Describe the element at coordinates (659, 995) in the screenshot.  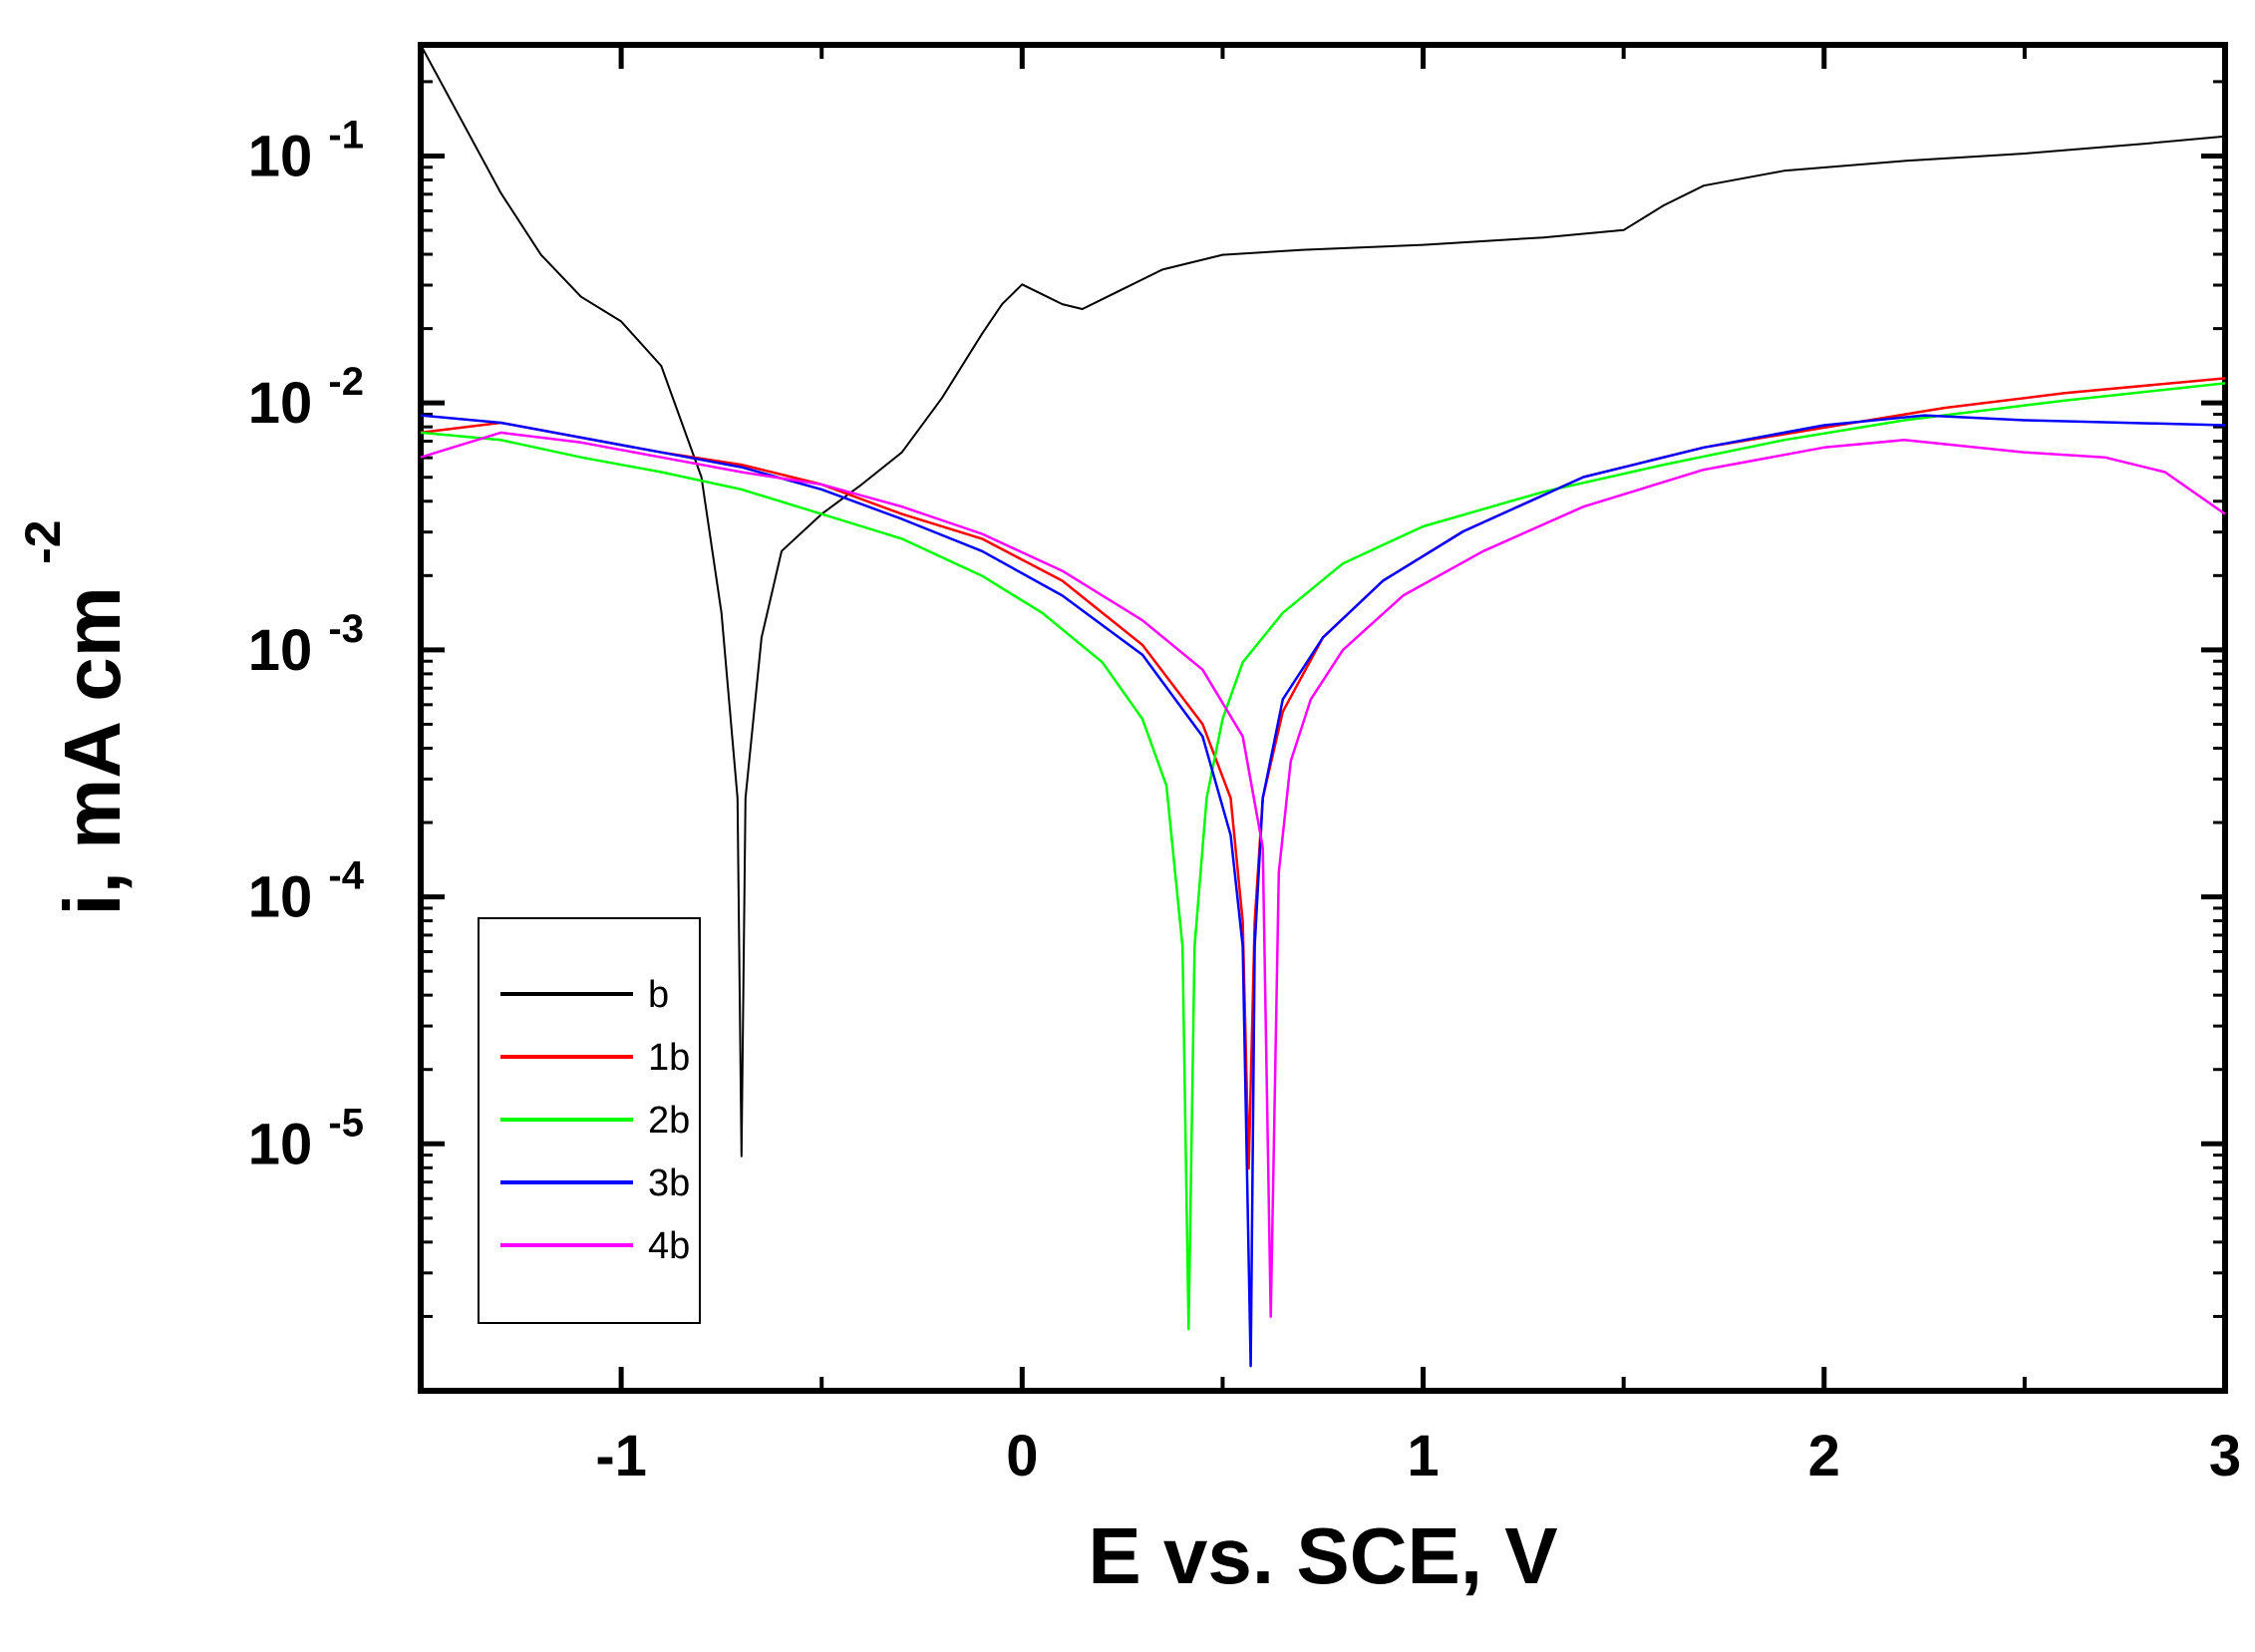
I see `legend-label-b: b` at that location.